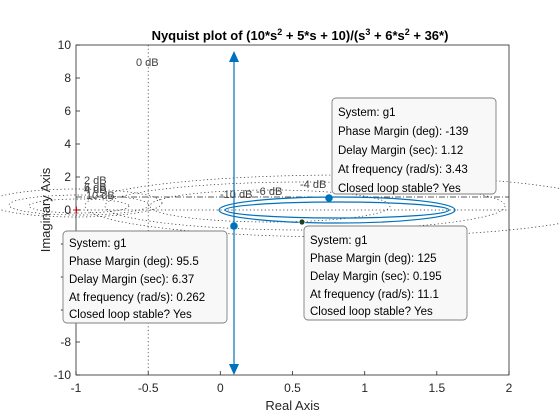 Image resolution: width=560 pixels, height=420 pixels. Describe the element at coordinates (313, 185) in the screenshot. I see `grid-label-neg4db: -4 dB` at that location.